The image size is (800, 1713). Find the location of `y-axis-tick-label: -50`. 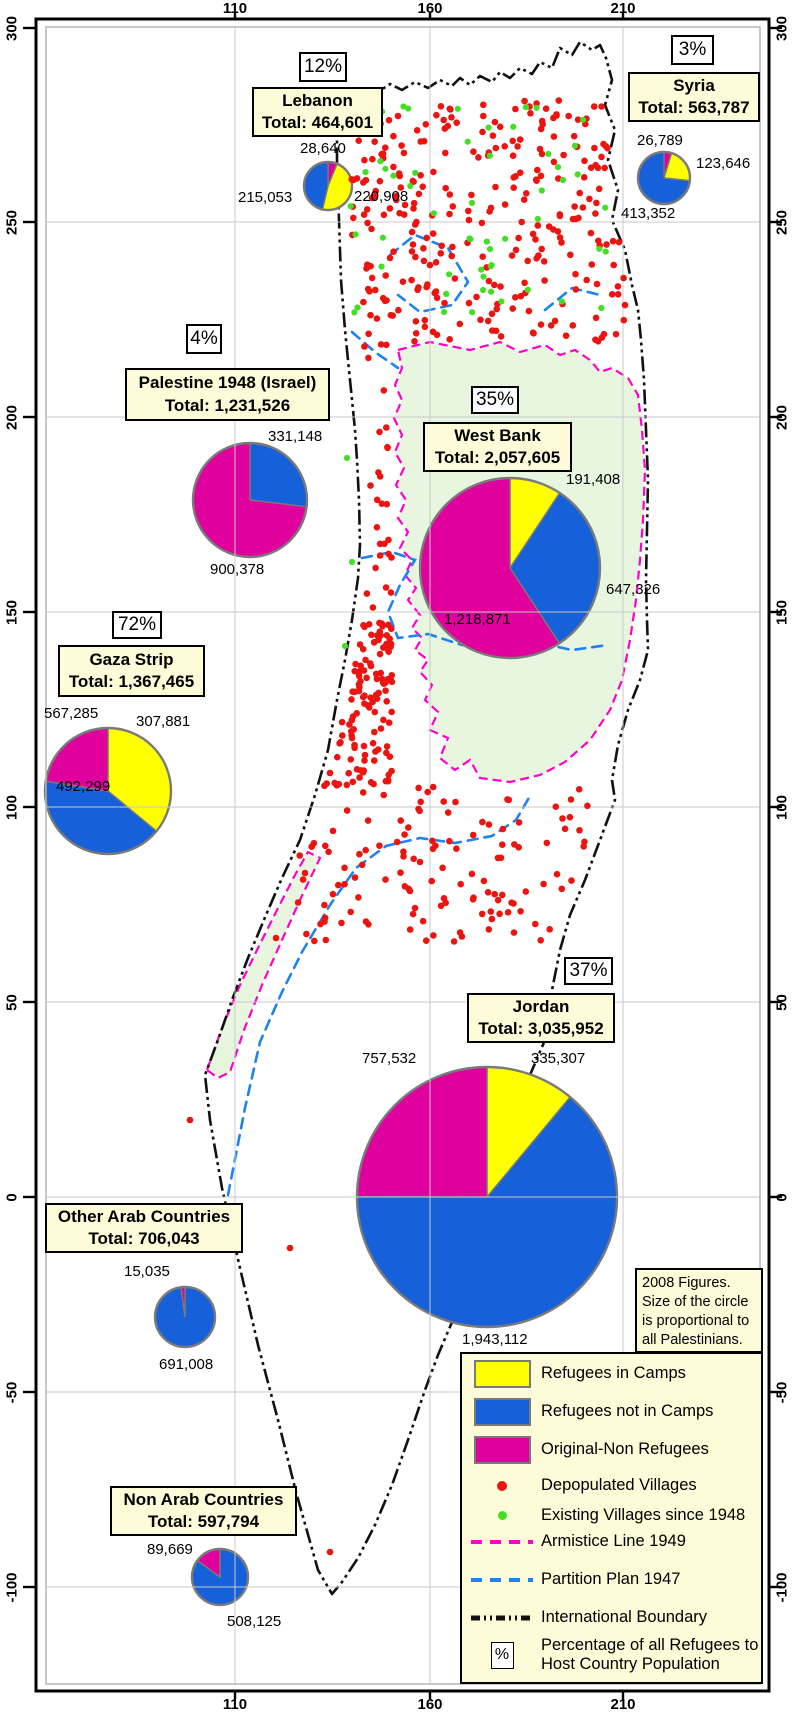

y-axis-tick-label: -50 is located at coordinates (782, 1392).